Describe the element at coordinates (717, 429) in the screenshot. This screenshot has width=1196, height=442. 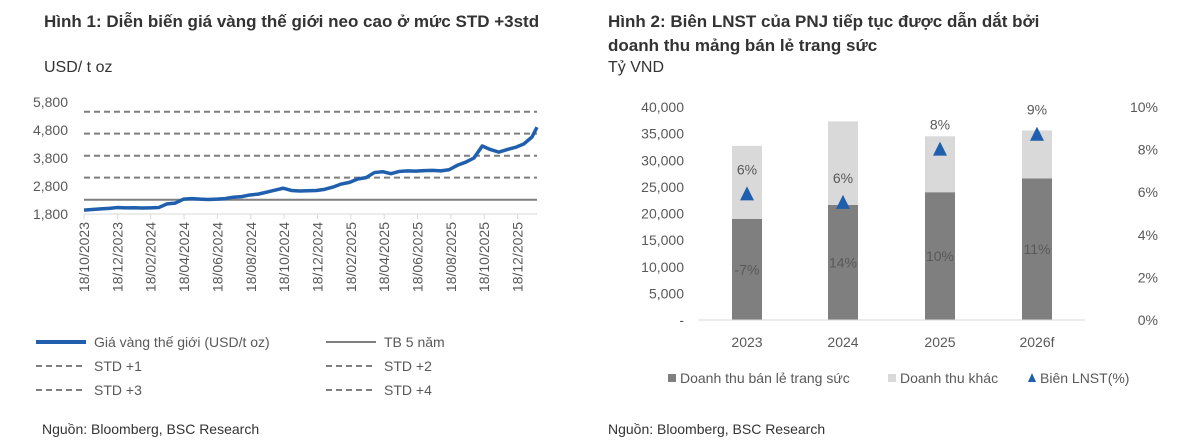
I see `chart2-source: Nguồn: Bloomberg, BSC Research` at that location.